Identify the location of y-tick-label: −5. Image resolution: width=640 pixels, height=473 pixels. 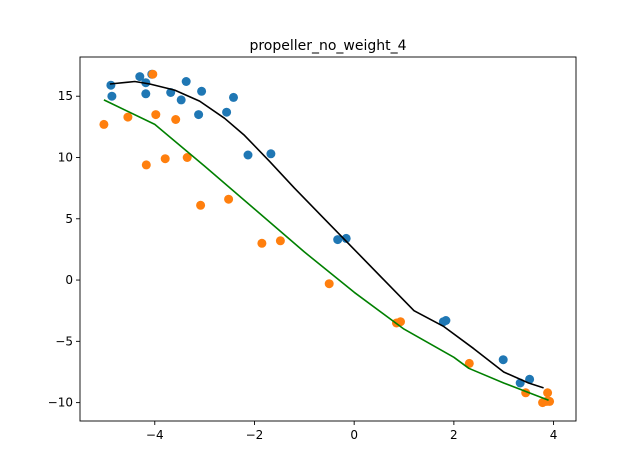
(64, 341).